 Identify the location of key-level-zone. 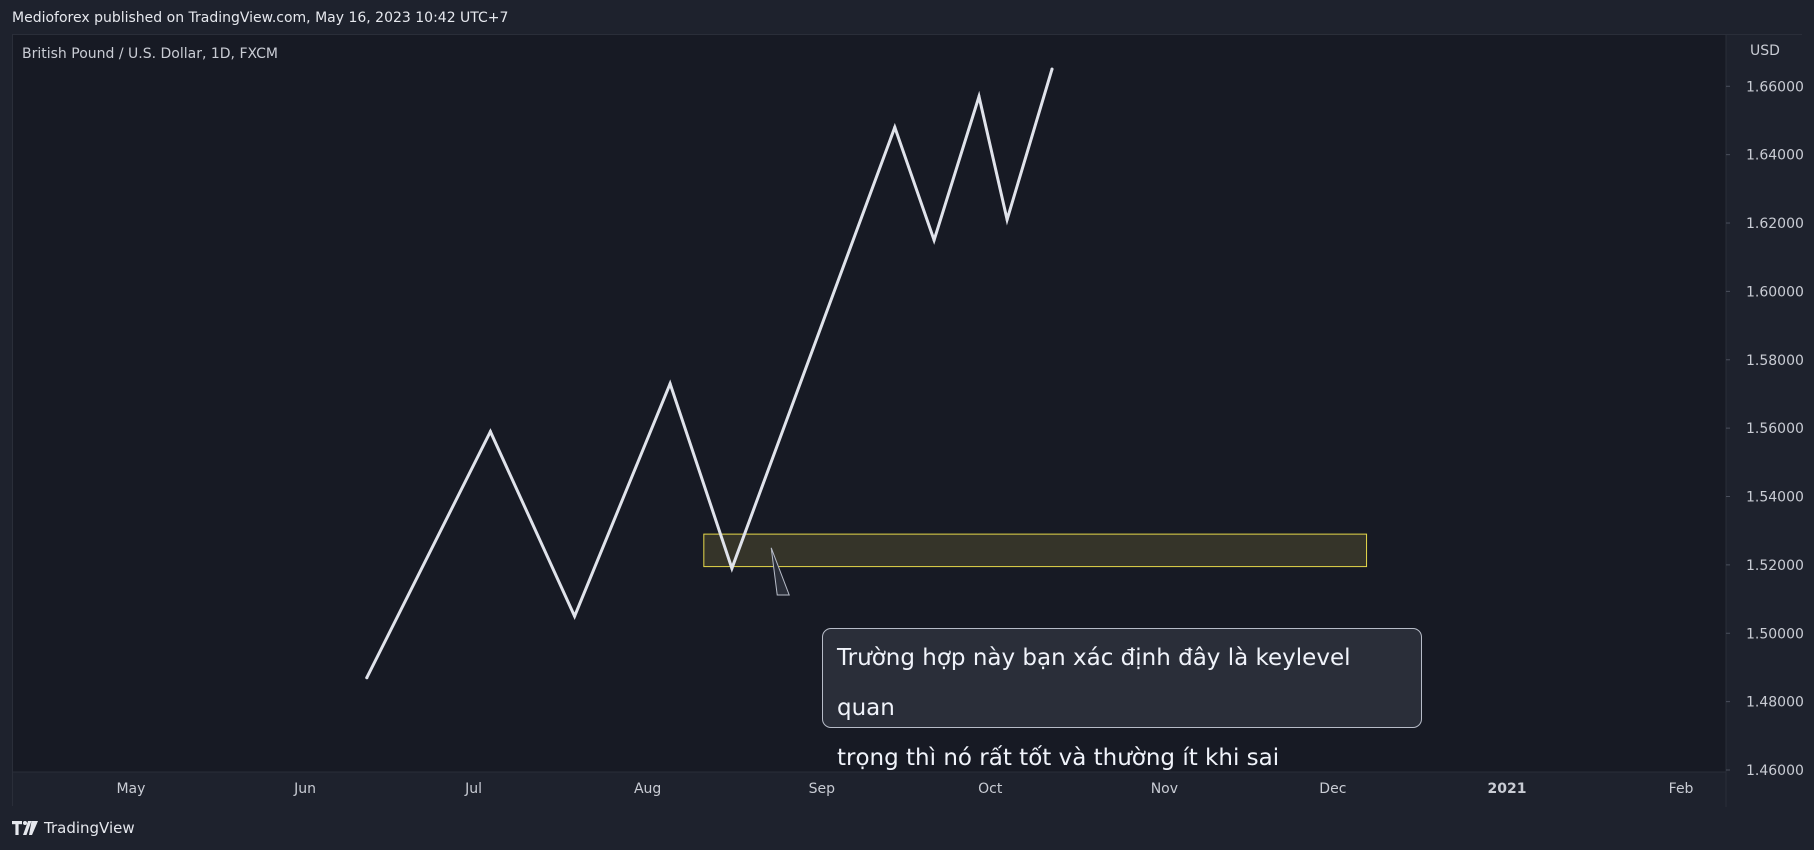
(1035, 550).